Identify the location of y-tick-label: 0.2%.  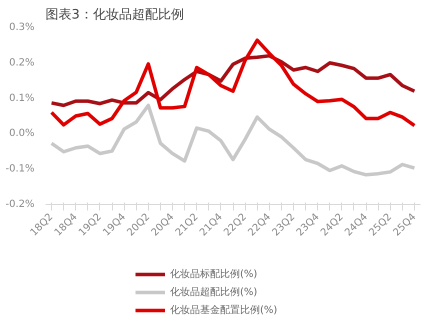
(21, 62).